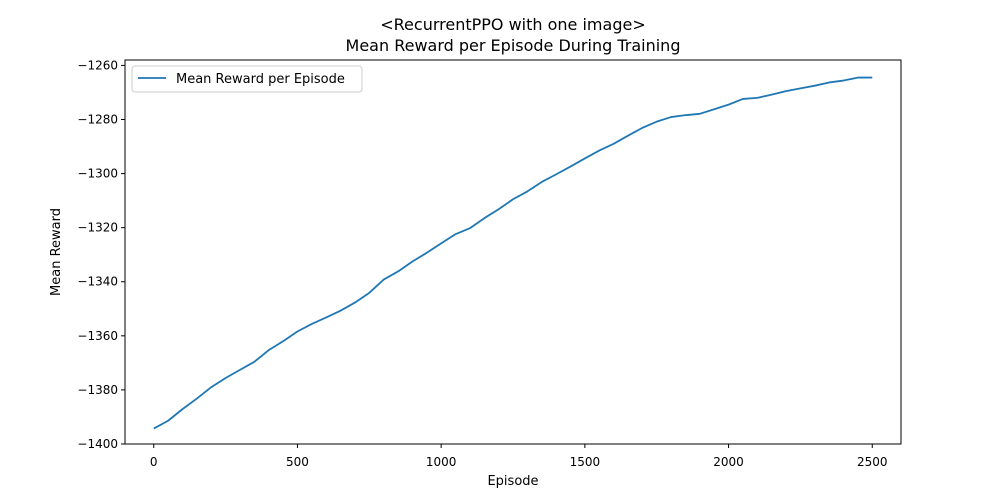  Describe the element at coordinates (97, 282) in the screenshot. I see `y-tick-label: −1340` at that location.